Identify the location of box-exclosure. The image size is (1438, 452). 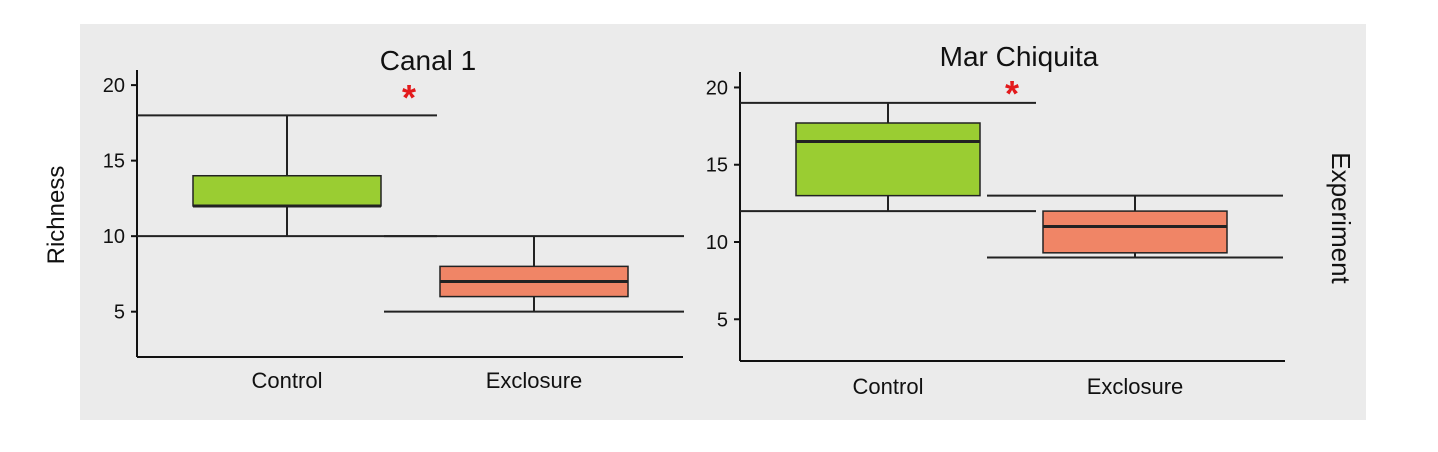
(1135, 232).